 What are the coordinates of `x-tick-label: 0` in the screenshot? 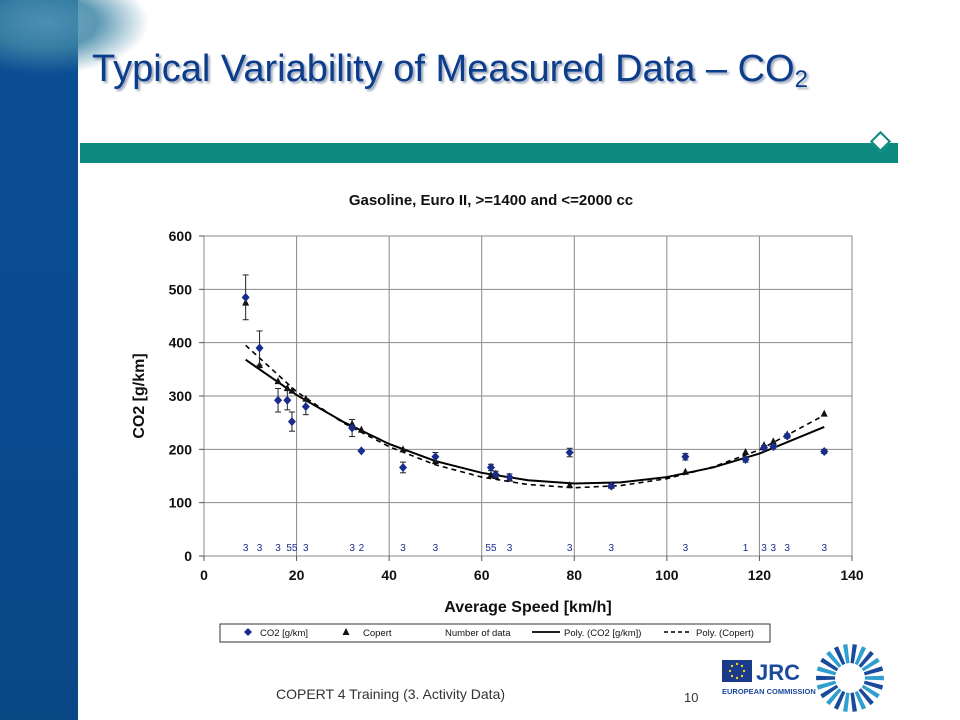 It's located at (204, 575).